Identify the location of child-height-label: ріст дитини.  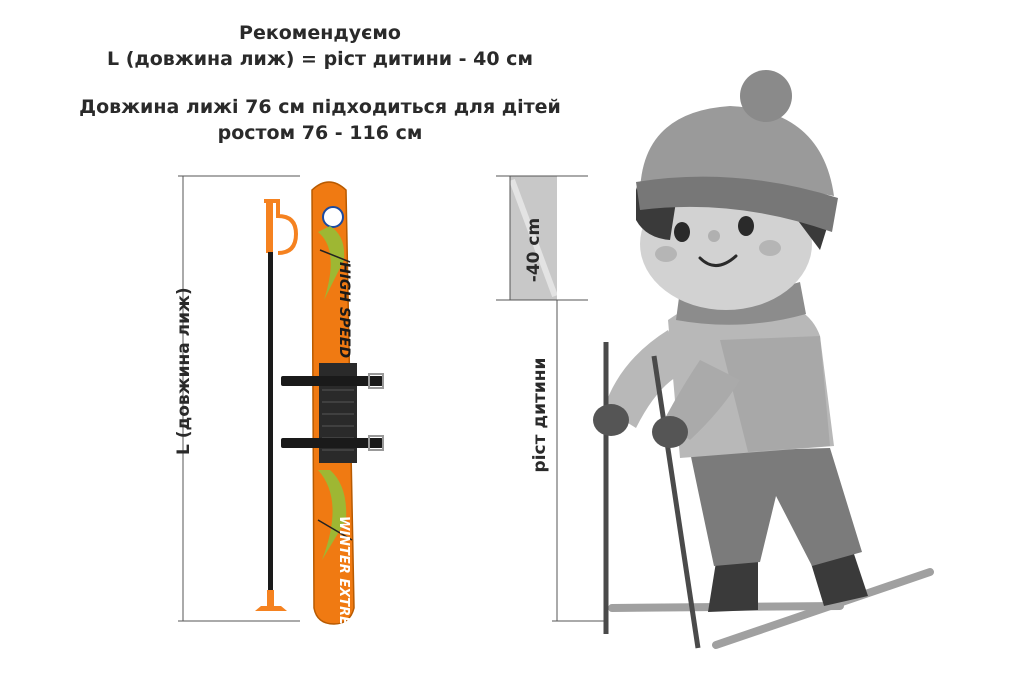
(540, 415).